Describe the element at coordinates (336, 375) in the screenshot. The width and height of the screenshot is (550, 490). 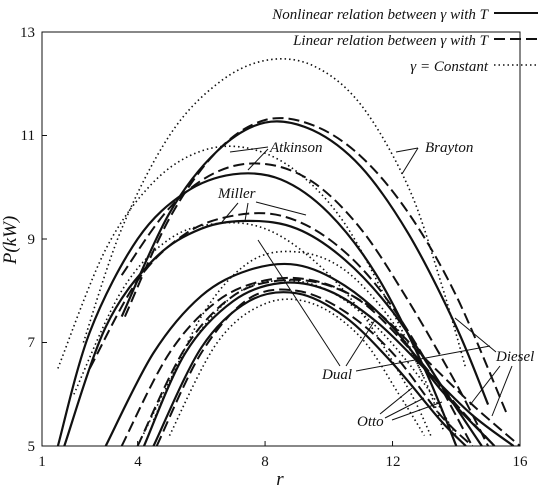
I see `annotation-dual: Dual` at that location.